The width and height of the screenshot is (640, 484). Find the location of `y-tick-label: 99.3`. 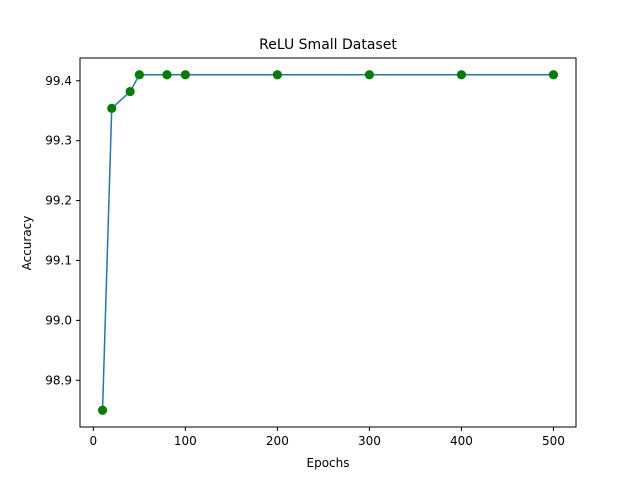

y-tick-label: 99.3 is located at coordinates (58, 141).